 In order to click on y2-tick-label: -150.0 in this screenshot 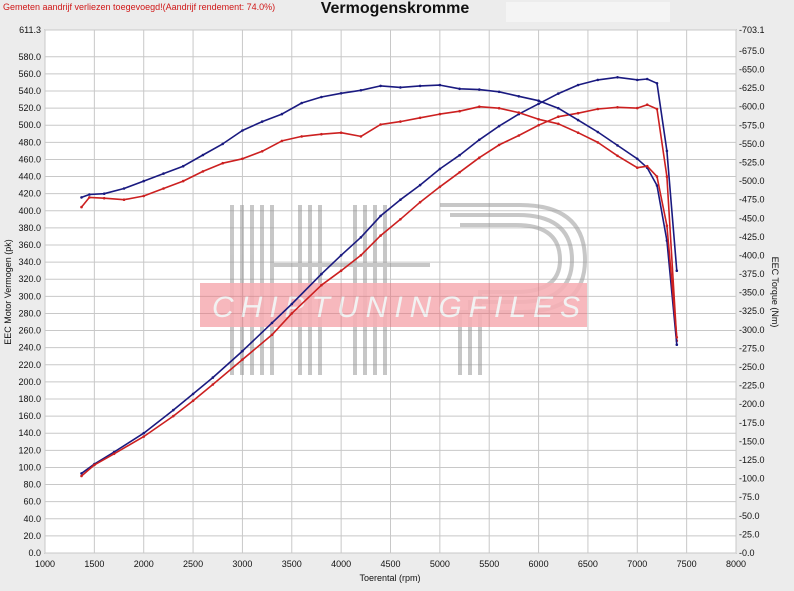, I will do `click(752, 441)`.